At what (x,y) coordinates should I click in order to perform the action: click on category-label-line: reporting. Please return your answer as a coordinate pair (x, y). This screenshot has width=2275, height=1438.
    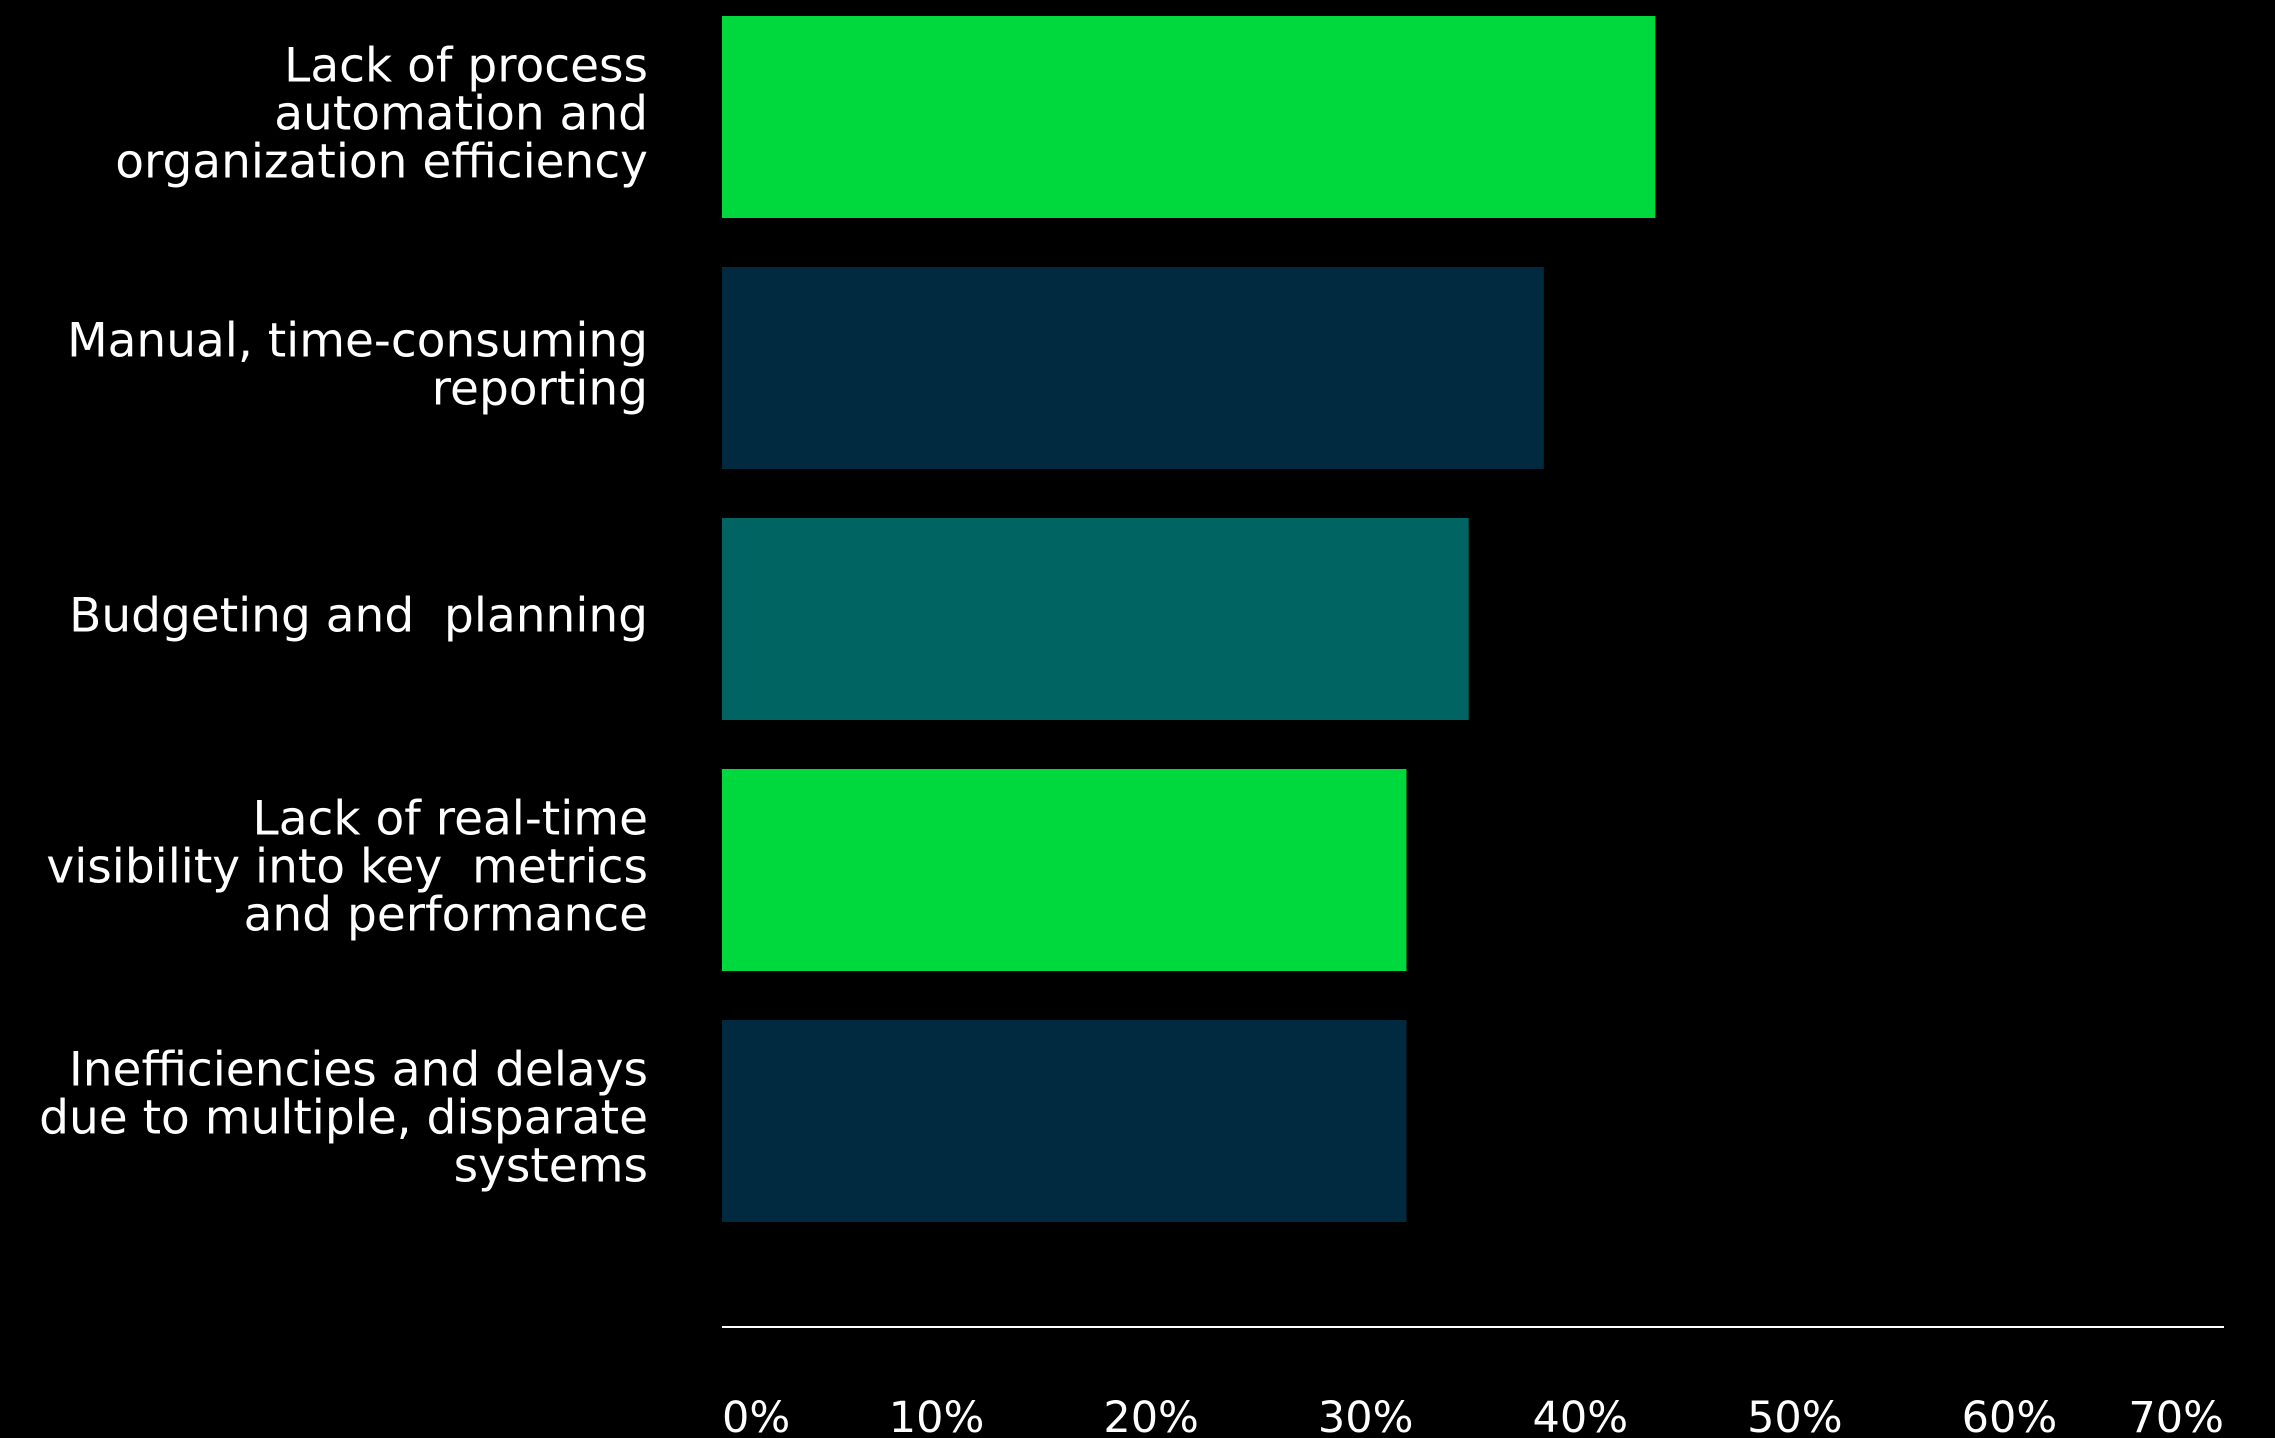
    Looking at the image, I should click on (540, 389).